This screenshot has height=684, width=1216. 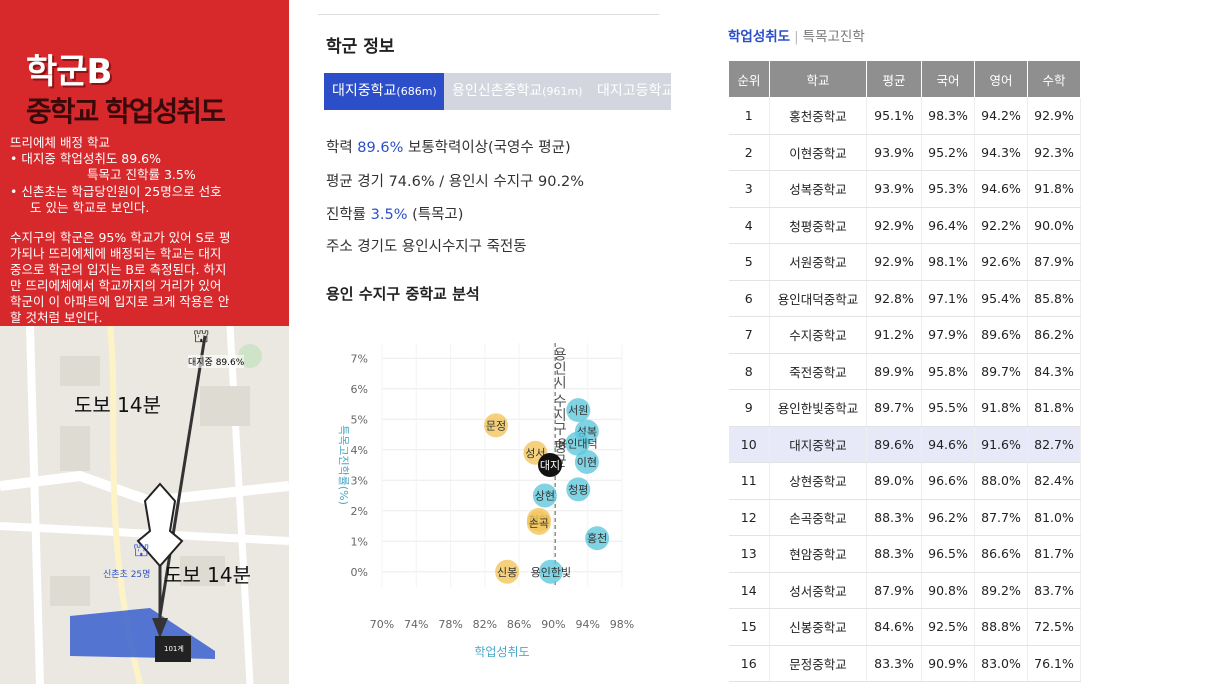 What do you see at coordinates (1001, 116) in the screenshot?
I see `table-cell: 94.2%` at bounding box center [1001, 116].